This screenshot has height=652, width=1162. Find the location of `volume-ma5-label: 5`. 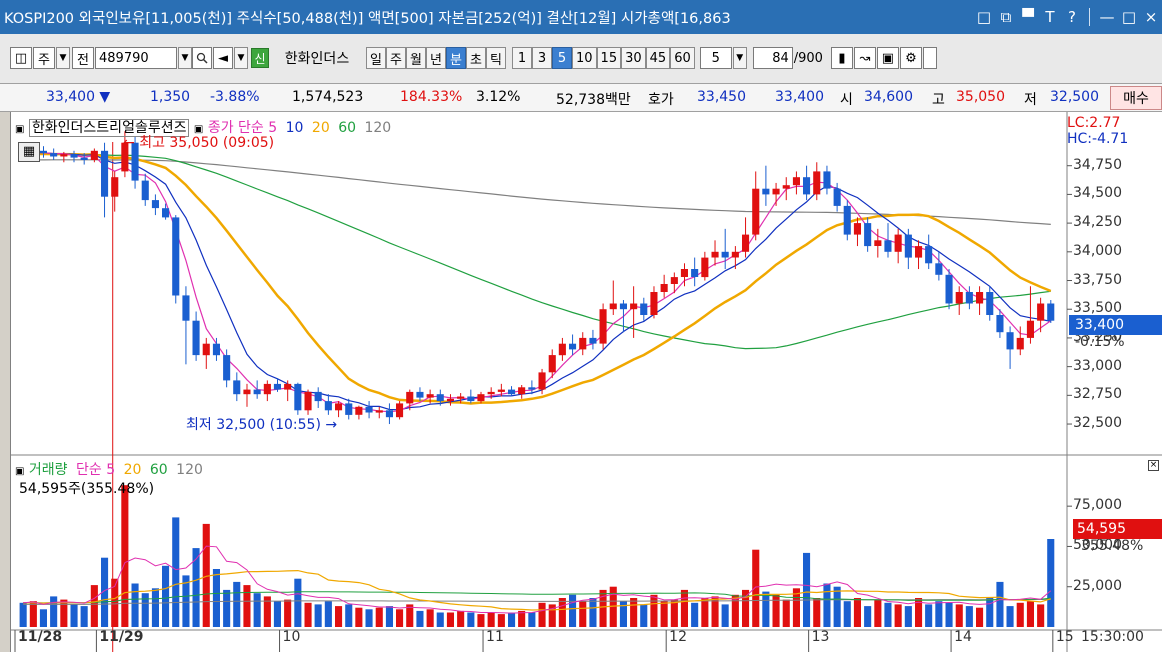

volume-ma5-label: 5 is located at coordinates (111, 470).